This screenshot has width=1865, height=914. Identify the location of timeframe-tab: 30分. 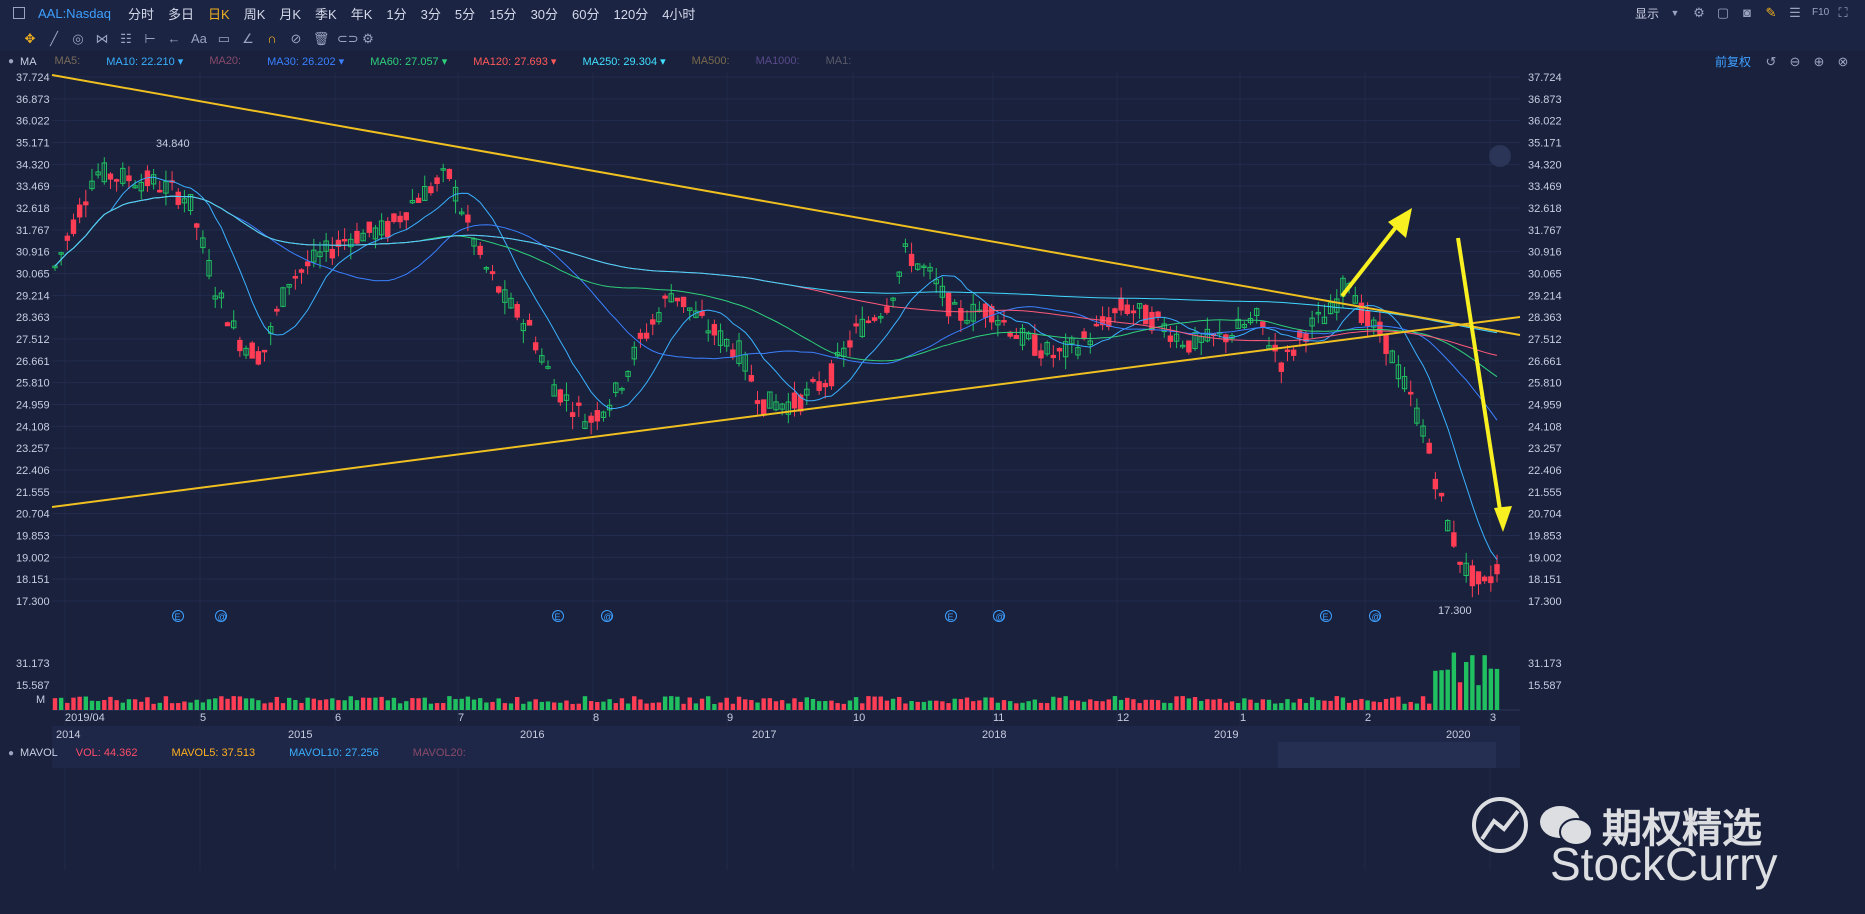
(544, 14).